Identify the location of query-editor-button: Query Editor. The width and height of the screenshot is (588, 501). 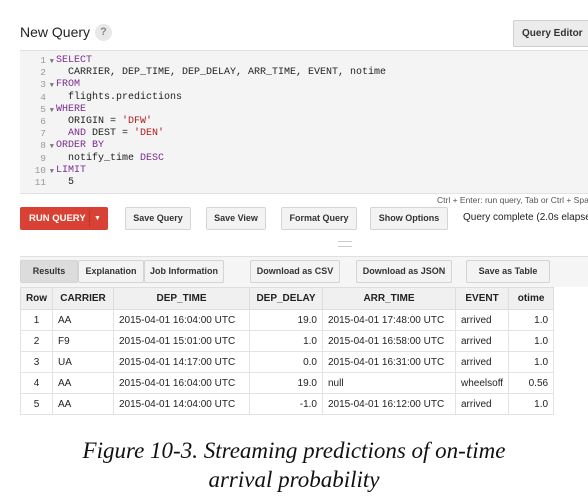
(550, 33).